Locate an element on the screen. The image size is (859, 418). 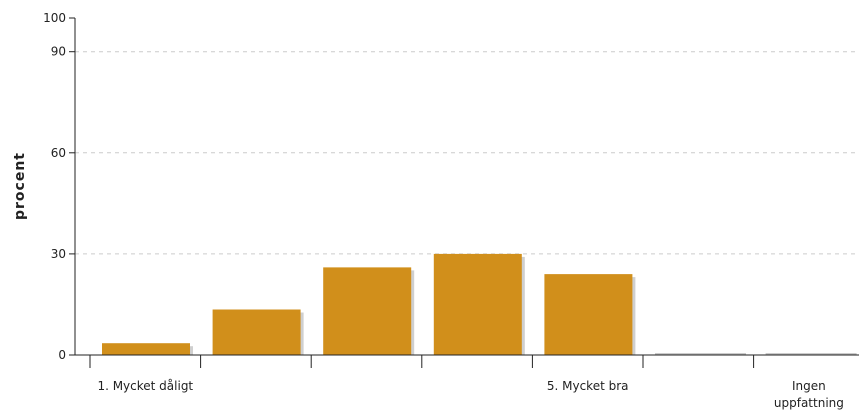
y-tick-label: 30 is located at coordinates (58, 254).